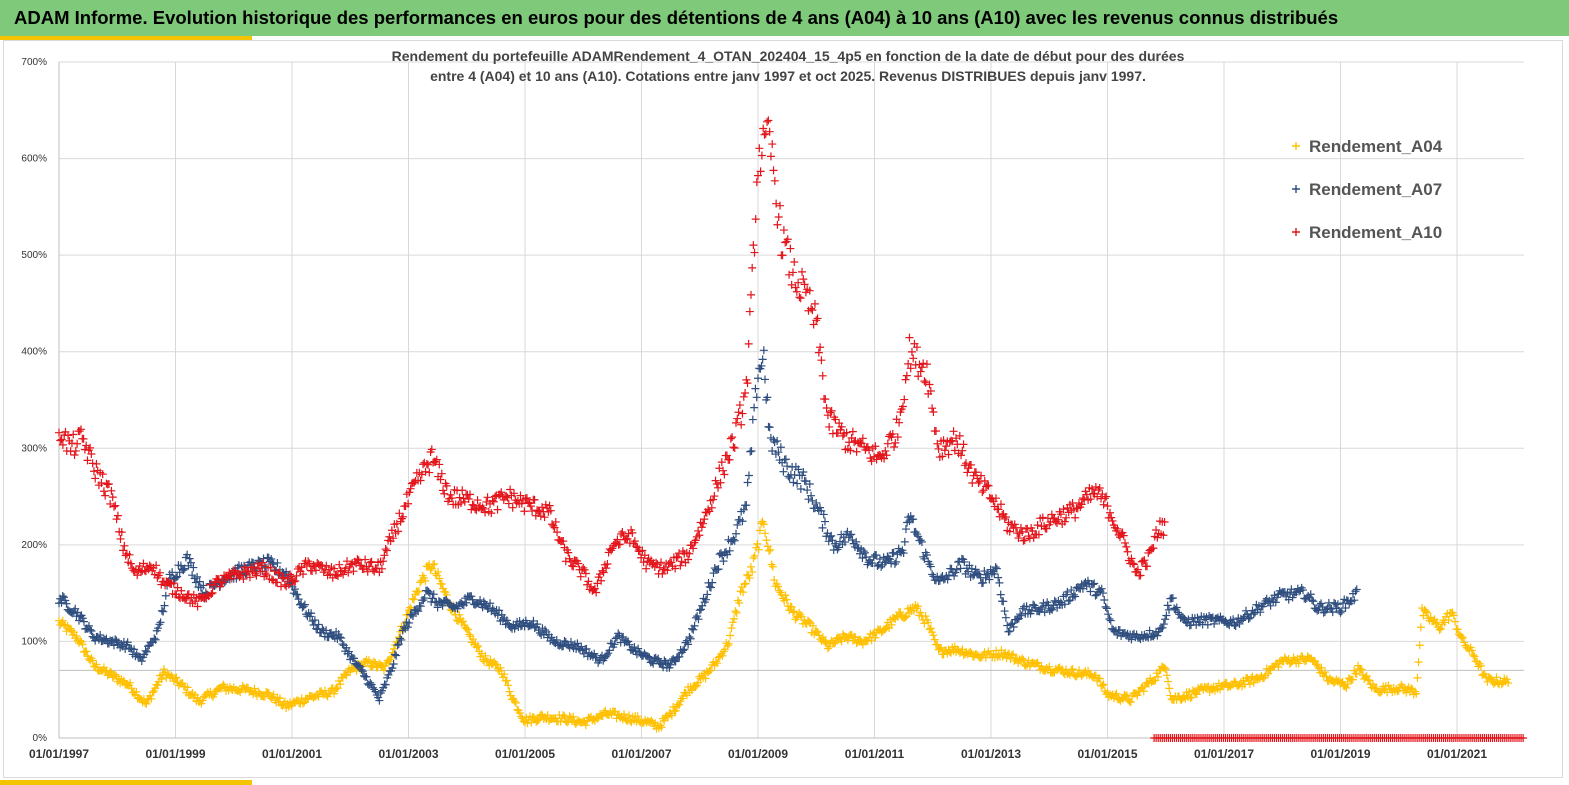 This screenshot has height=785, width=1569. Describe the element at coordinates (34, 545) in the screenshot. I see `y-tick-label: 200%` at that location.